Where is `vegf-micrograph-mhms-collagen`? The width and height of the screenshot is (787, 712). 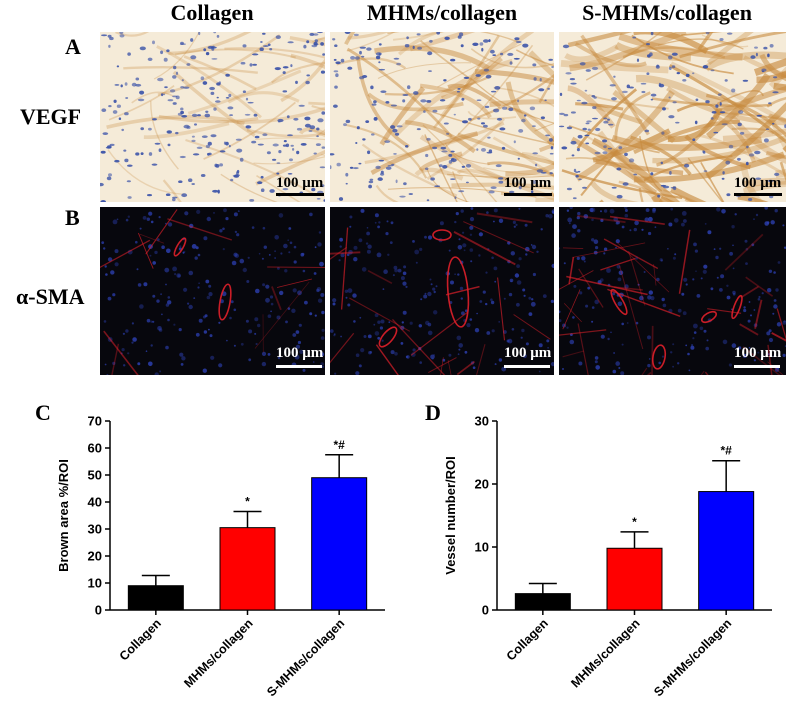
vegf-micrograph-mhms-collagen is located at coordinates (442, 117).